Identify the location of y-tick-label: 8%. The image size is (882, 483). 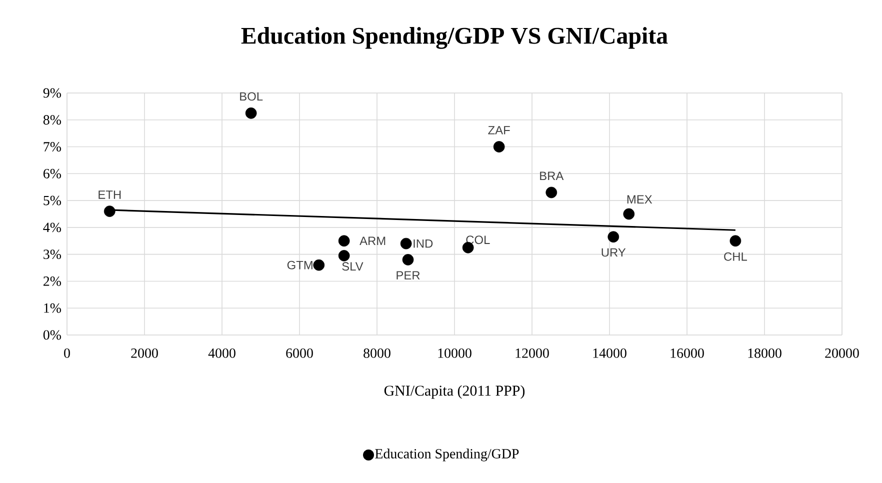
(52, 120).